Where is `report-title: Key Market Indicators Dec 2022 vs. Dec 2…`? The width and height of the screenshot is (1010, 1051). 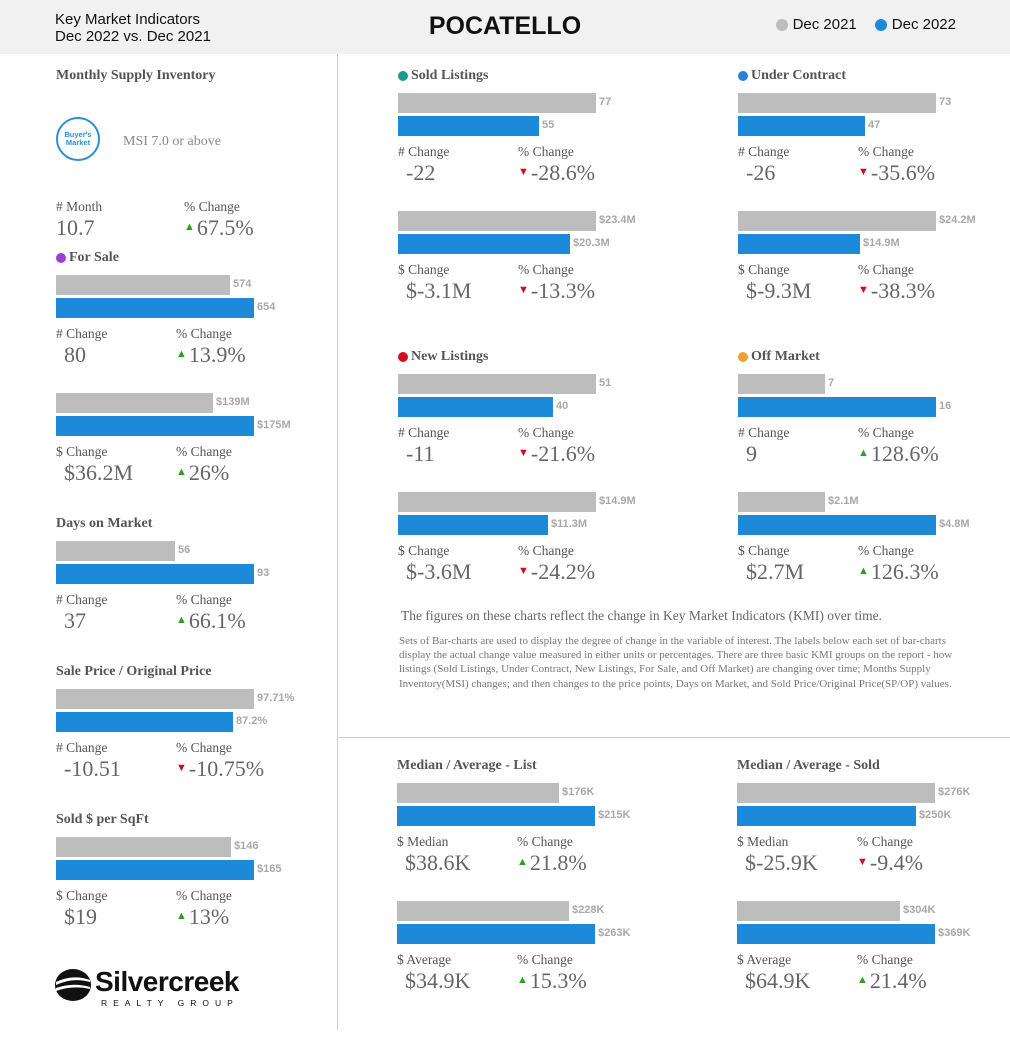 report-title: Key Market Indicators Dec 2022 vs. Dec 2… is located at coordinates (133, 28).